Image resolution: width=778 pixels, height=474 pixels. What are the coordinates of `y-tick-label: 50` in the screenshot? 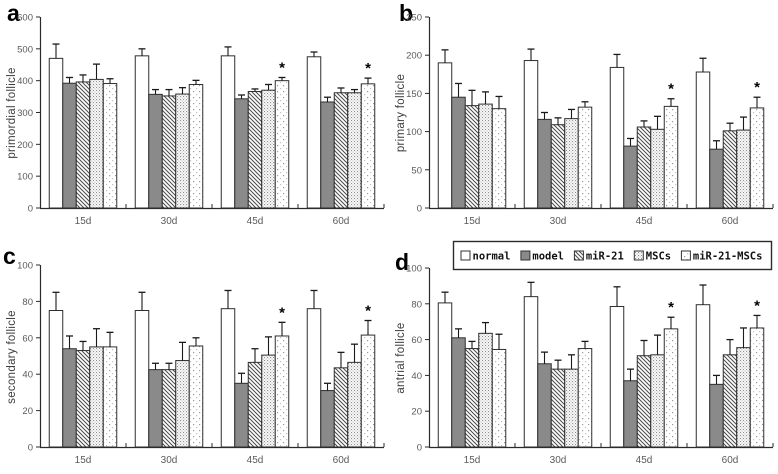 It's located at (416, 170).